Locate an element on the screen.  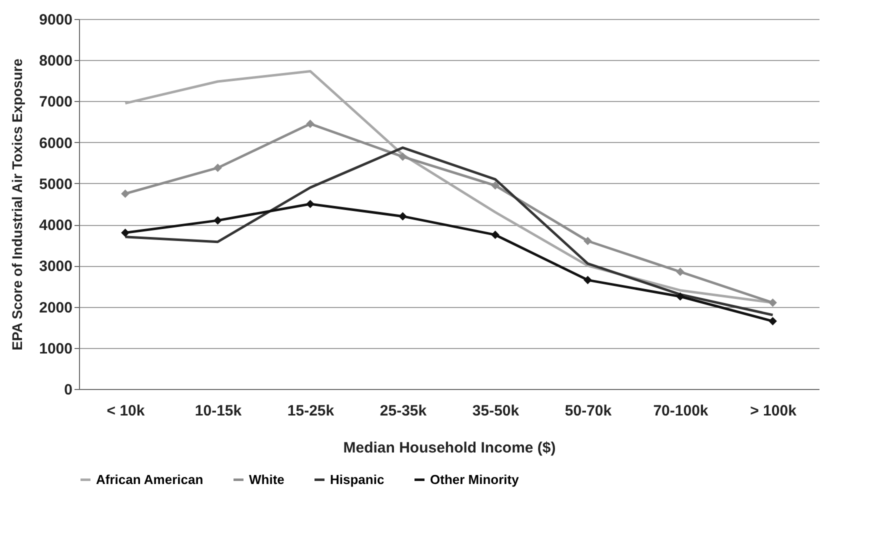
y-tick-label: 8000 is located at coordinates (55, 61).